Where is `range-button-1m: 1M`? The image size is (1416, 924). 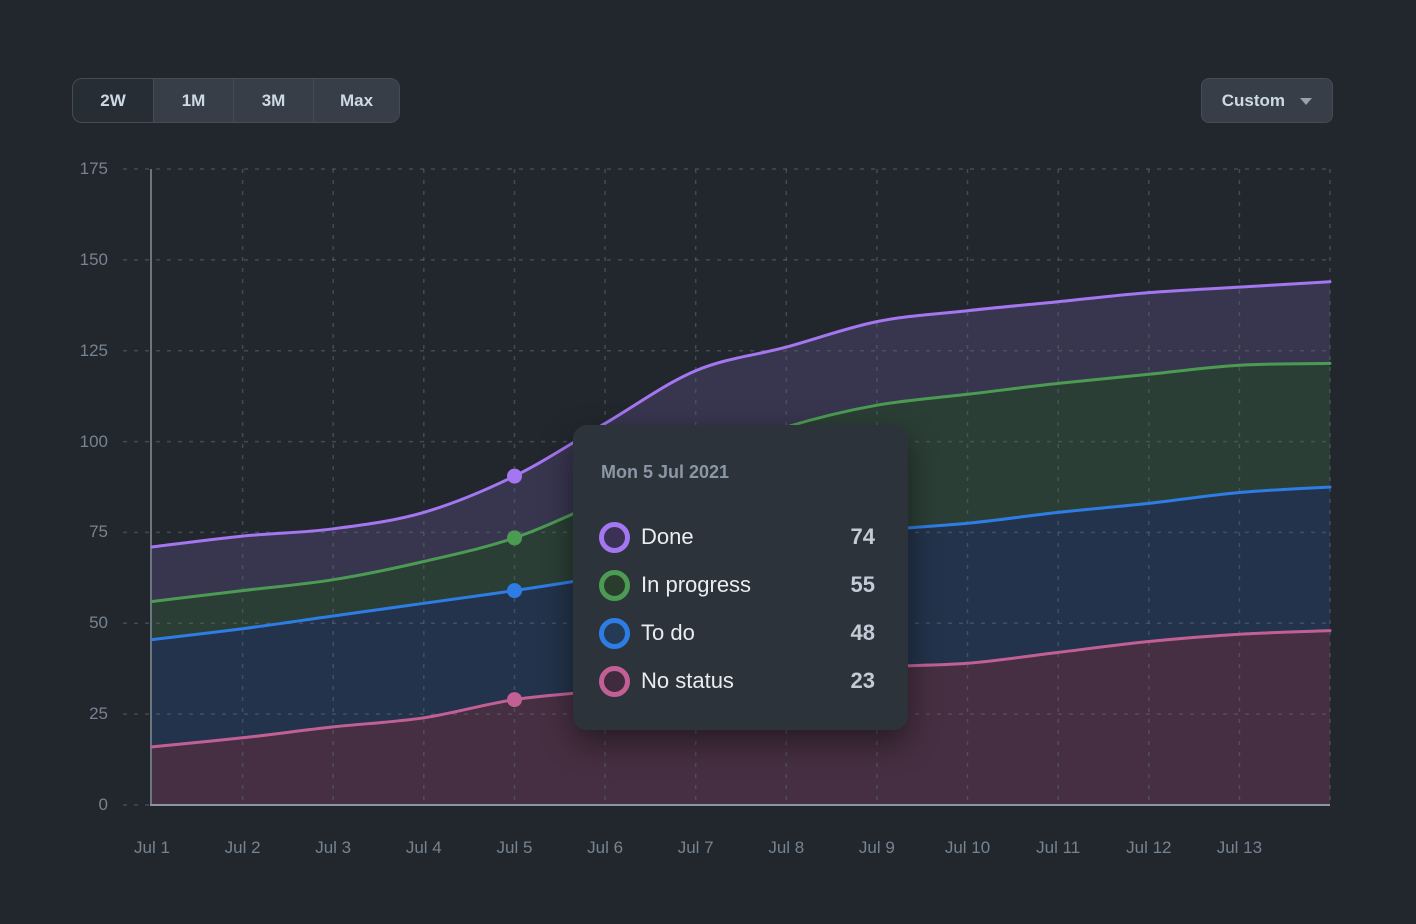 range-button-1m: 1M is located at coordinates (193, 100).